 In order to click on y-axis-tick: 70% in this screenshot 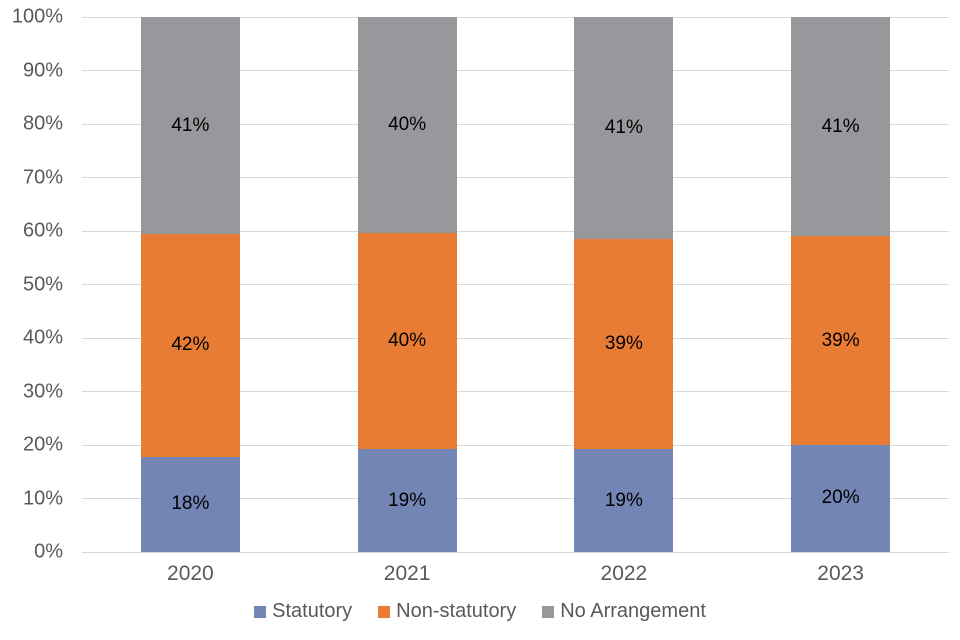, I will do `click(42, 177)`.